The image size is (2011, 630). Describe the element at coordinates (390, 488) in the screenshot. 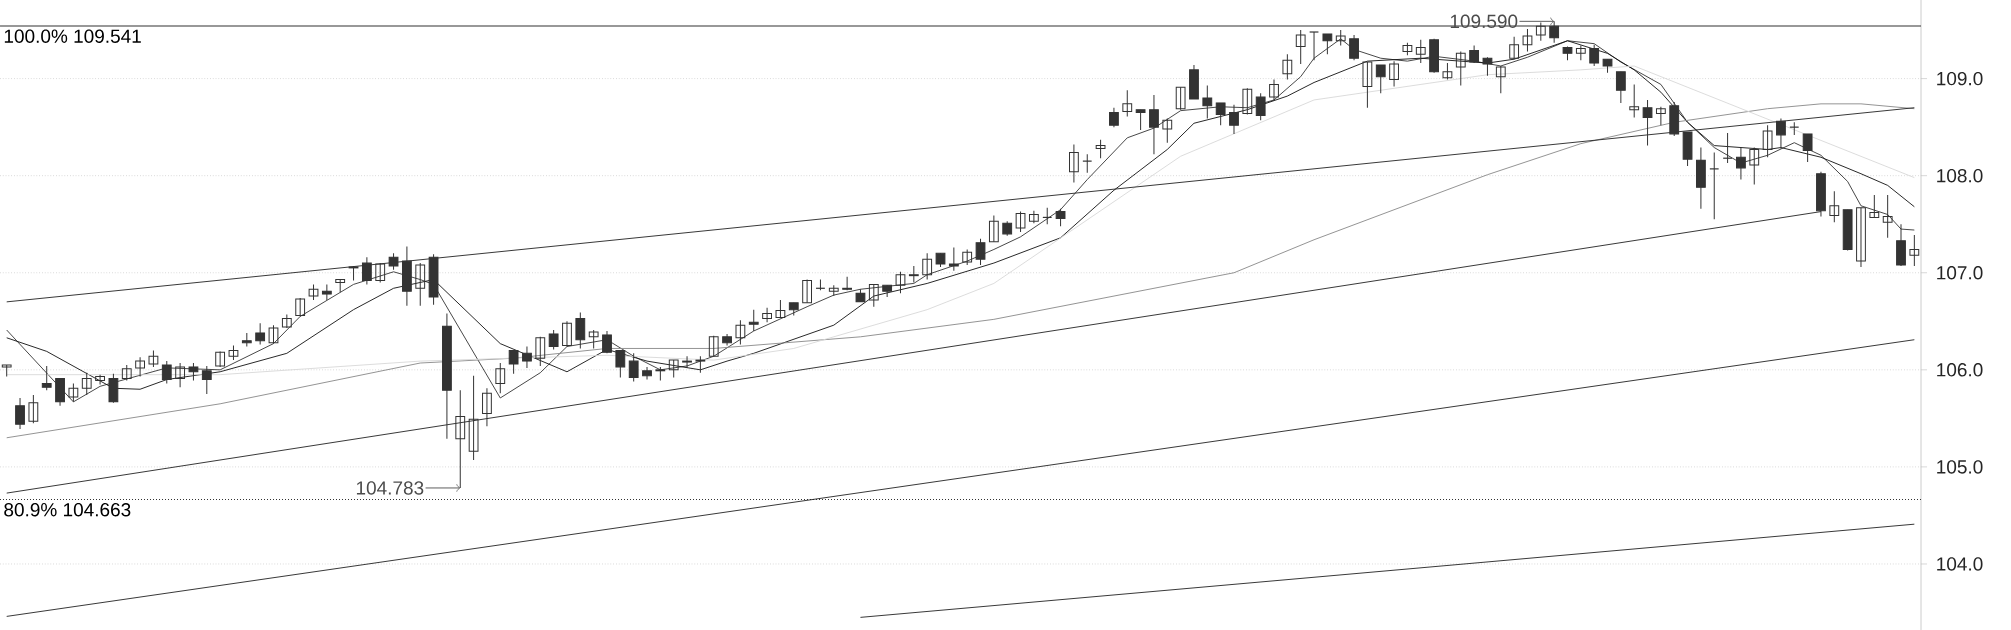

I see `annotation: 104.783` at that location.